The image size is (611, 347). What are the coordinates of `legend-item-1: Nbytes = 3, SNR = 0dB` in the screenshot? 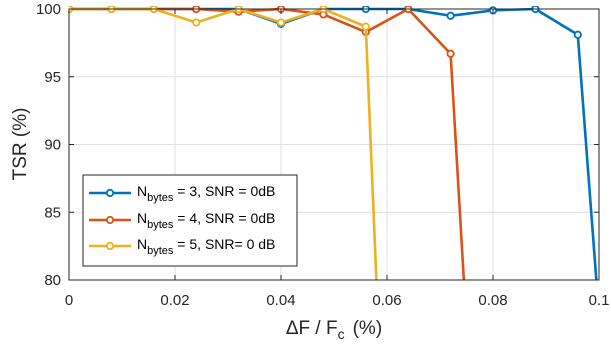 It's located at (182, 193).